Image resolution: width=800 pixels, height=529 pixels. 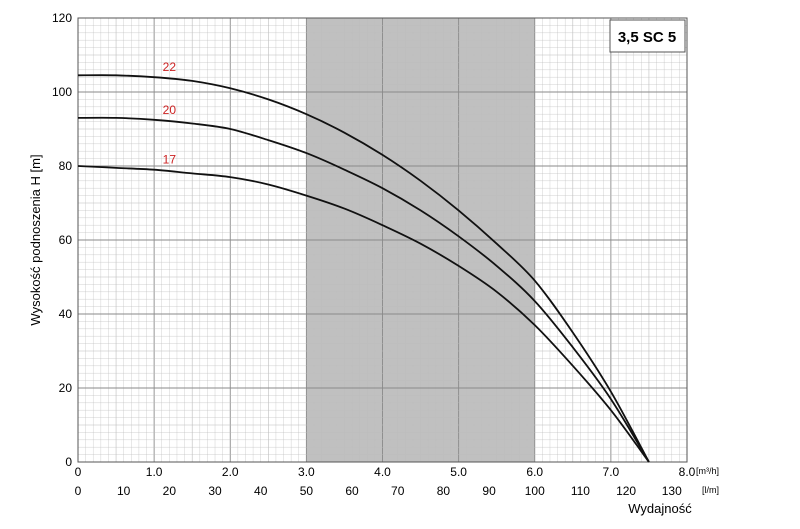 What do you see at coordinates (306, 472) in the screenshot?
I see `x-tick-label-m3h: 3.0` at bounding box center [306, 472].